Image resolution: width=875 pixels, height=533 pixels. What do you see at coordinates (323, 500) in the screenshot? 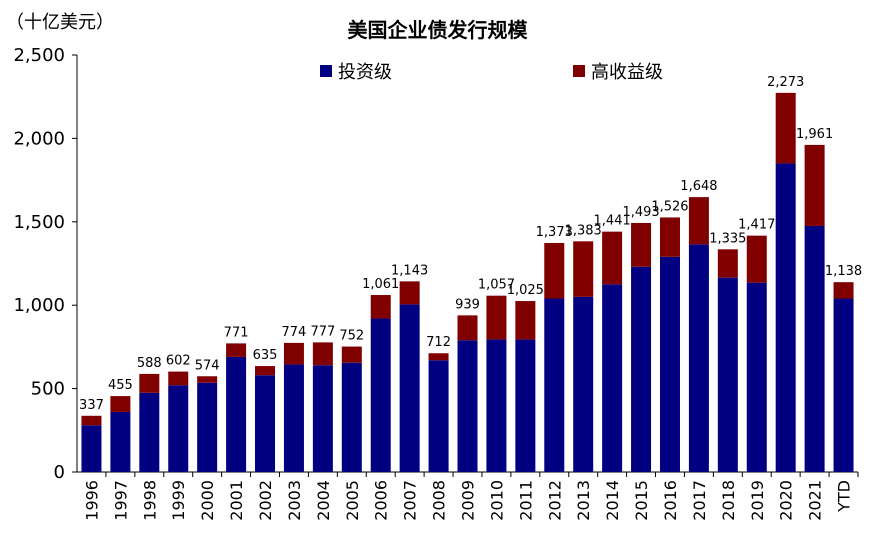
I see `x-tick-label: 2004` at bounding box center [323, 500].